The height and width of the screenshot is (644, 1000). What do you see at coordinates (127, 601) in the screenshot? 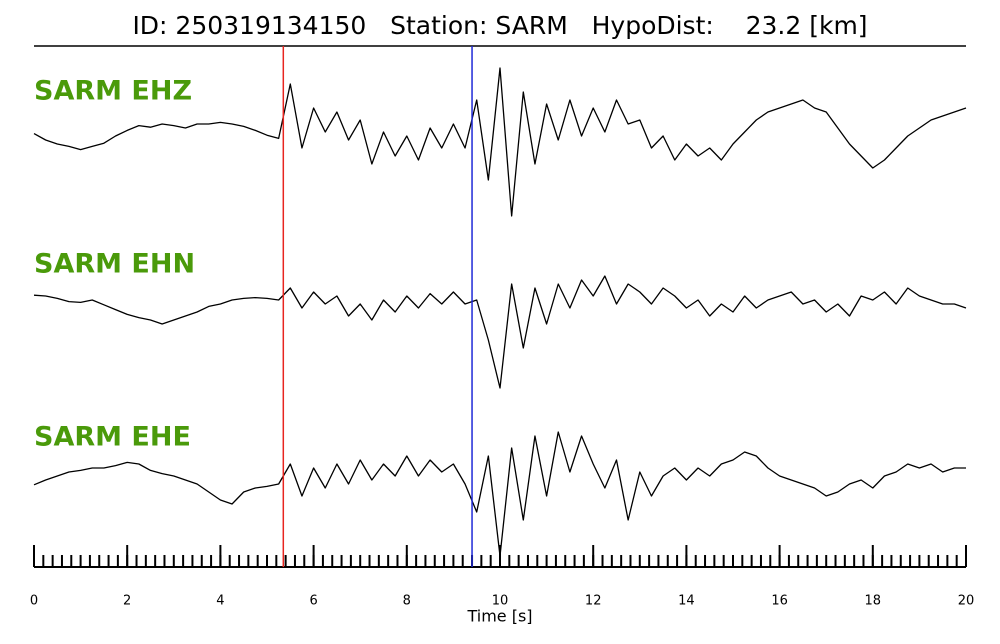
I see `x-tick-label: 2` at bounding box center [127, 601].